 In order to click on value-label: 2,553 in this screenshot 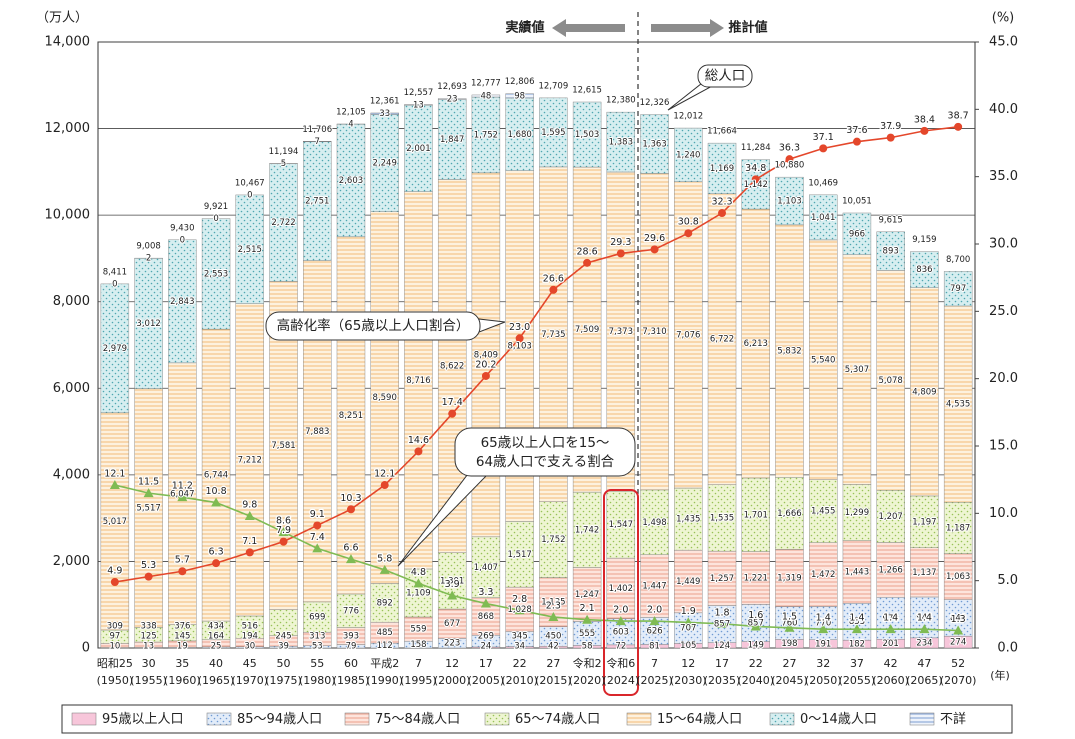, I will do `click(216, 274)`.